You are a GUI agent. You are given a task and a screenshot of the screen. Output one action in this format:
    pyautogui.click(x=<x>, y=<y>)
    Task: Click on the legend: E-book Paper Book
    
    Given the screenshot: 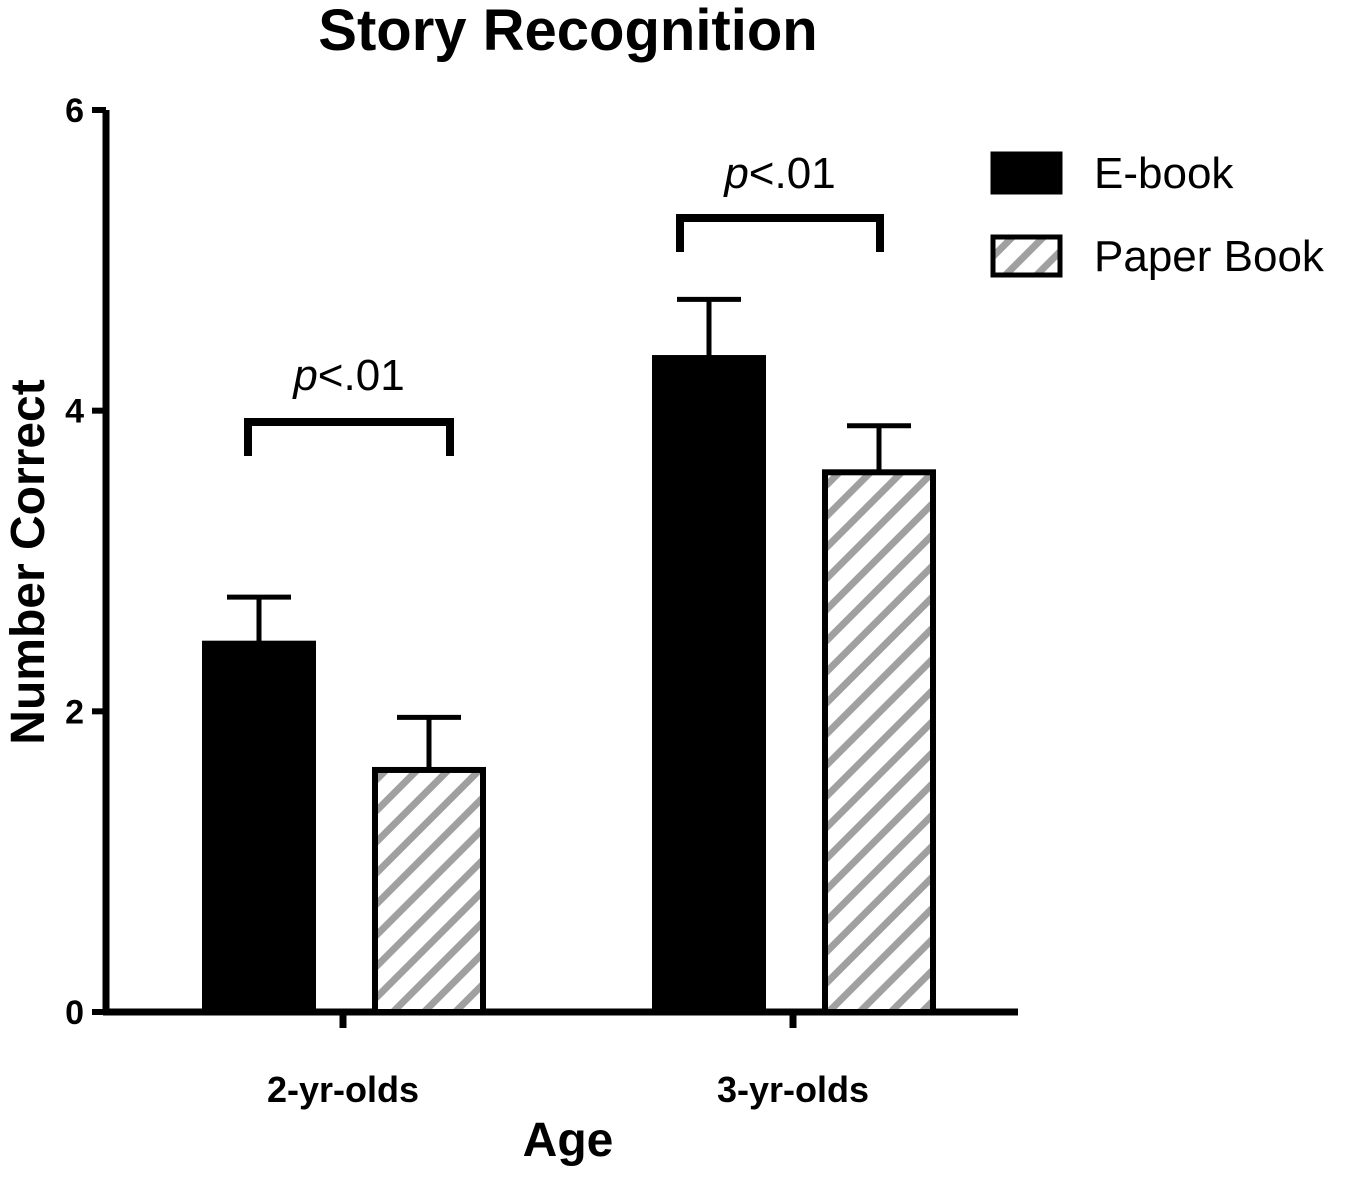 What is the action you would take?
    pyautogui.click(x=1157, y=215)
    